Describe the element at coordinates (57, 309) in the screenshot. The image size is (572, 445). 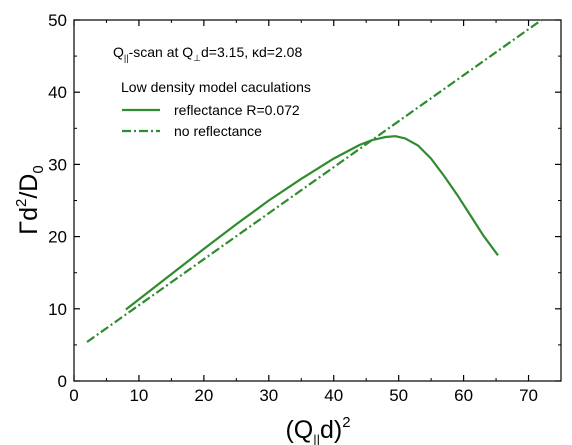
I see `y-tick-label: 10` at that location.